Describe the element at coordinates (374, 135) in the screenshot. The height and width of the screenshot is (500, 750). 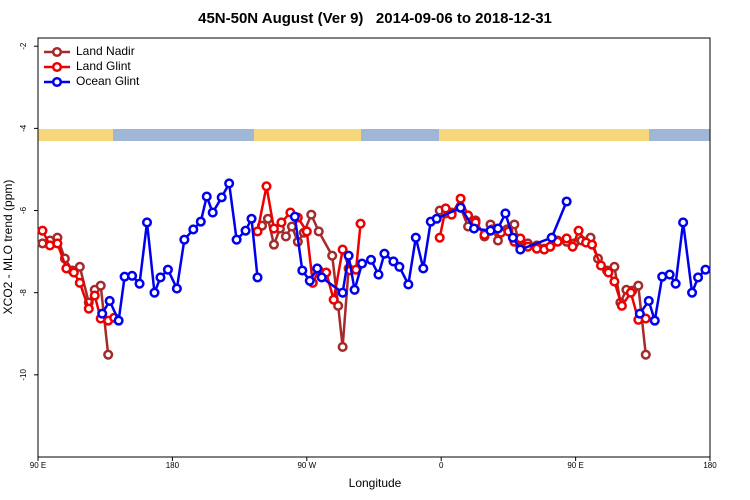
I see `map-strip` at that location.